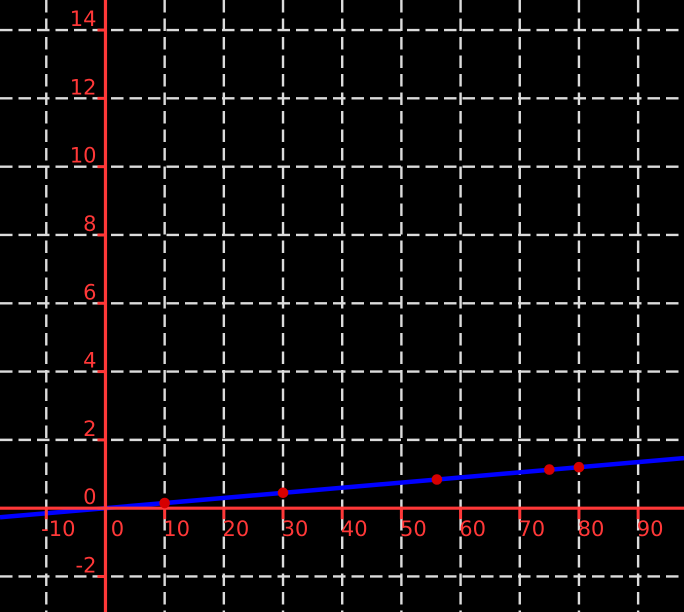  Describe the element at coordinates (89, 497) in the screenshot. I see `y-tick-label: 0` at that location.